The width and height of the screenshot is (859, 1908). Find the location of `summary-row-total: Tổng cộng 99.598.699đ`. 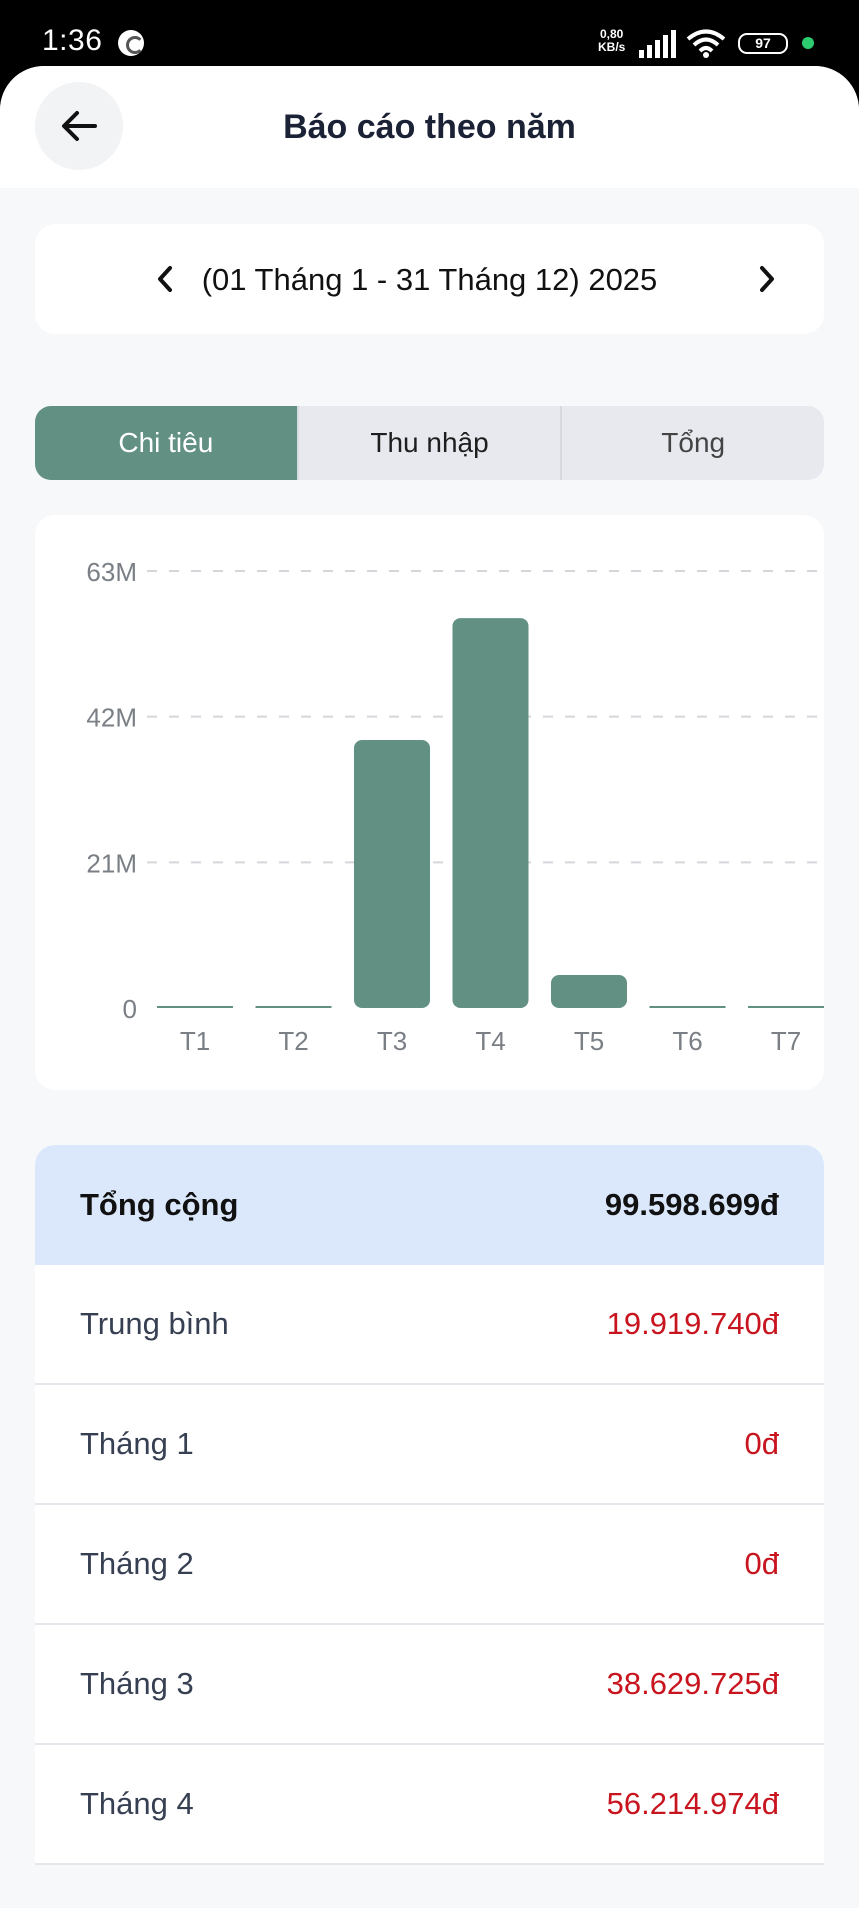

summary-row-total: Tổng cộng 99.598.699đ is located at coordinates (429, 1205).